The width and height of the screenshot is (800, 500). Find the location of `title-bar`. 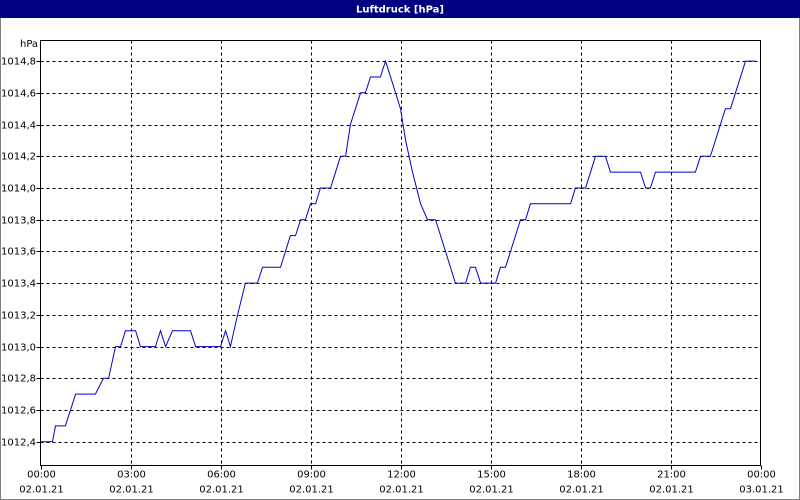

title-bar is located at coordinates (400, 9).